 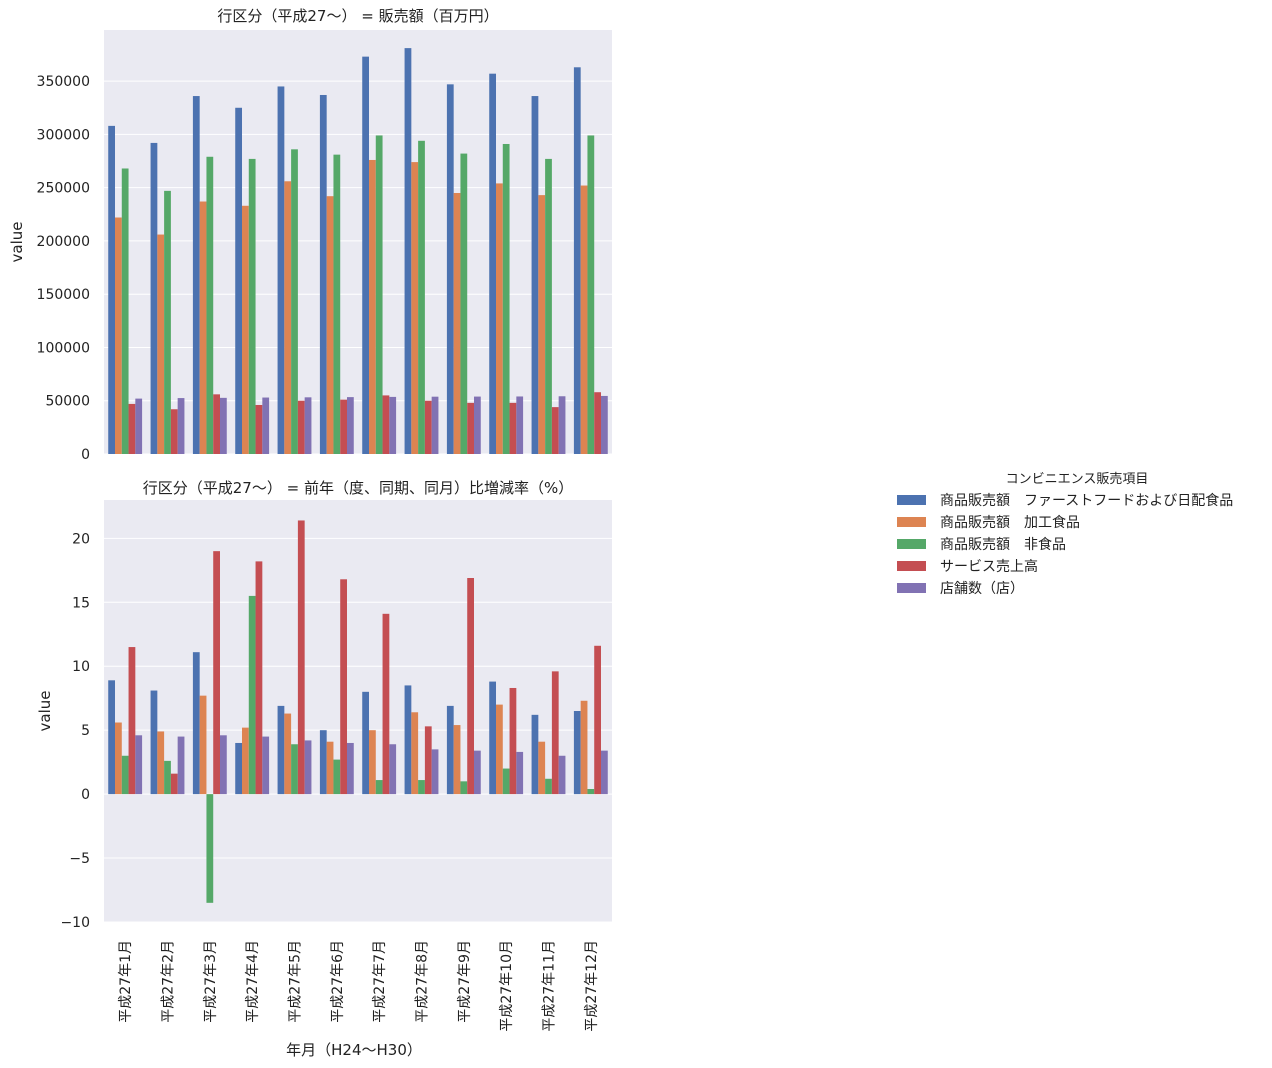 What do you see at coordinates (169, 981) in the screenshot?
I see `x-tick-label: 平成27年2月` at bounding box center [169, 981].